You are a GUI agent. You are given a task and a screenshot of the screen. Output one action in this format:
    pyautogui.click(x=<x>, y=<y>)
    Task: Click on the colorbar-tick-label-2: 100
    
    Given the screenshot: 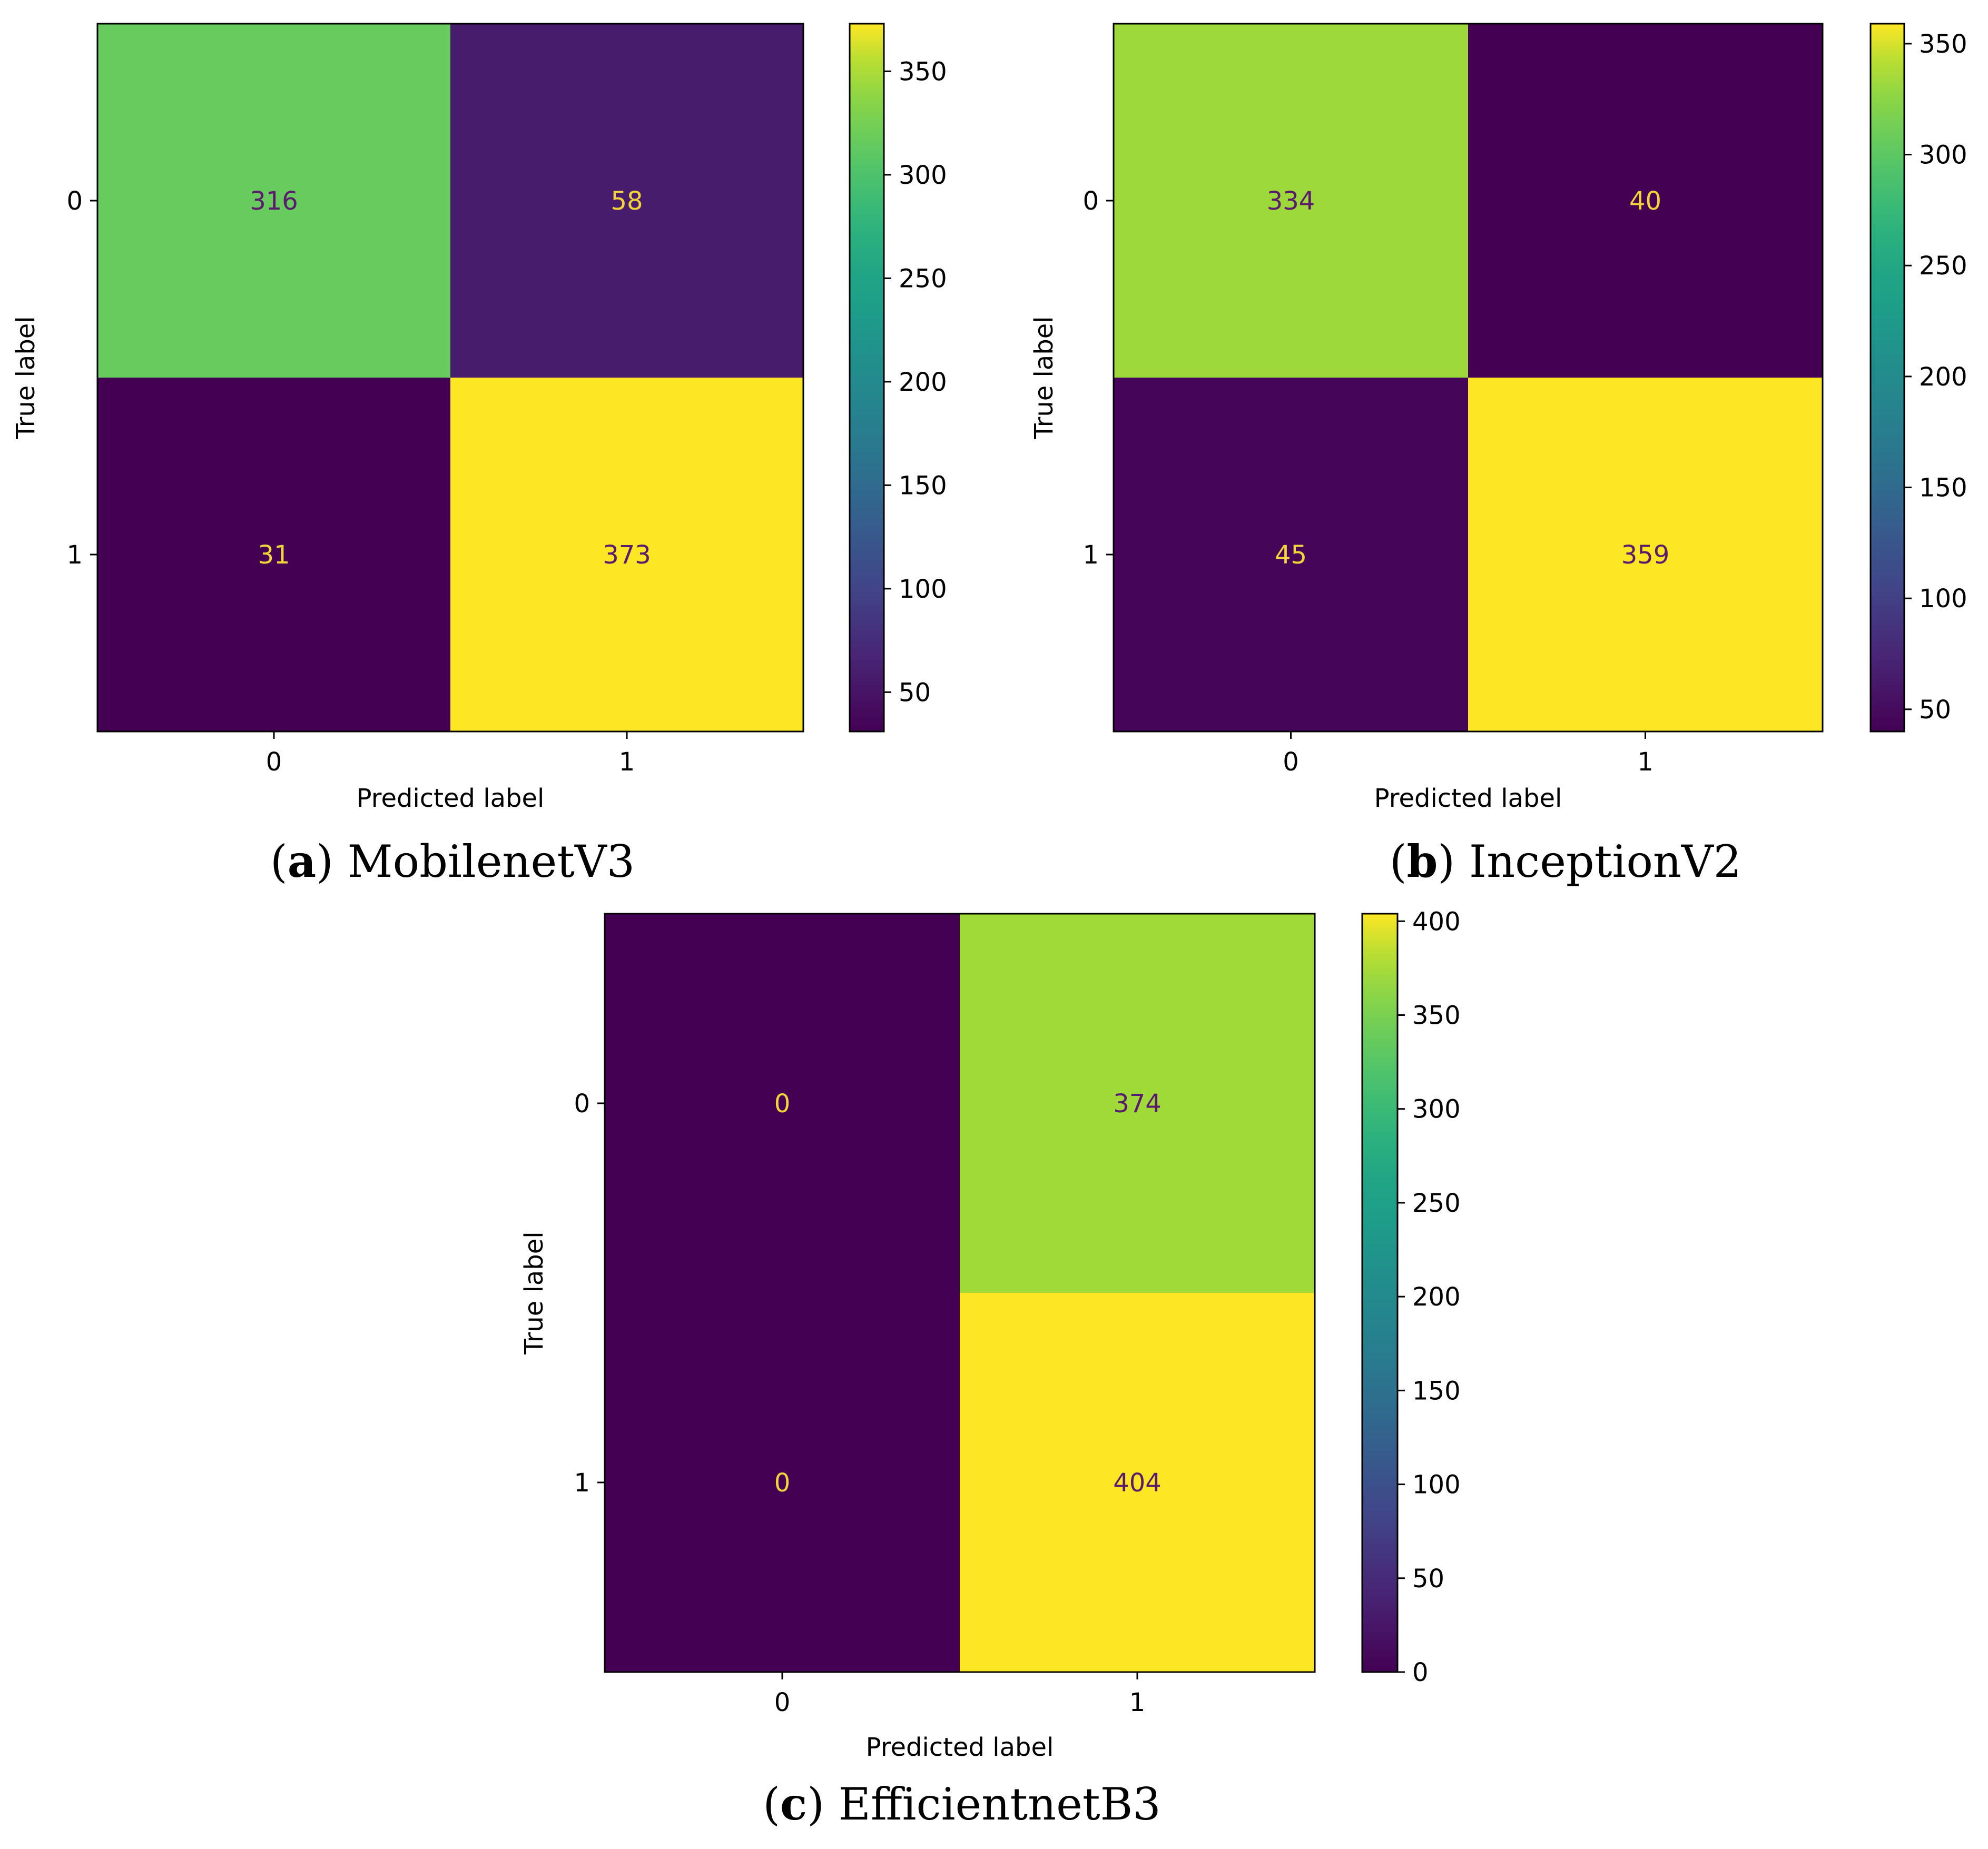 What is the action you would take?
    pyautogui.click(x=1436, y=1485)
    